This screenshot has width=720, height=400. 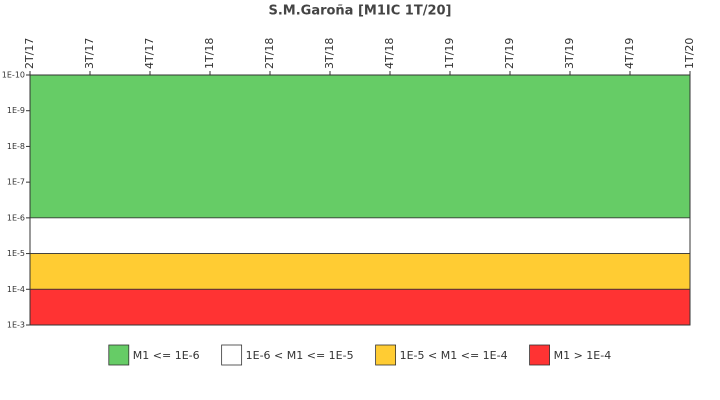 What do you see at coordinates (583, 355) in the screenshot?
I see `legend-label: M1 > 1E-4` at bounding box center [583, 355].